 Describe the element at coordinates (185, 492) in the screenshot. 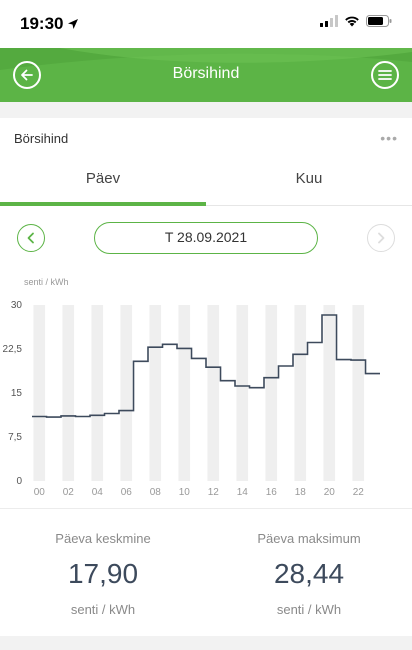

I see `x-tick-label: 10` at that location.